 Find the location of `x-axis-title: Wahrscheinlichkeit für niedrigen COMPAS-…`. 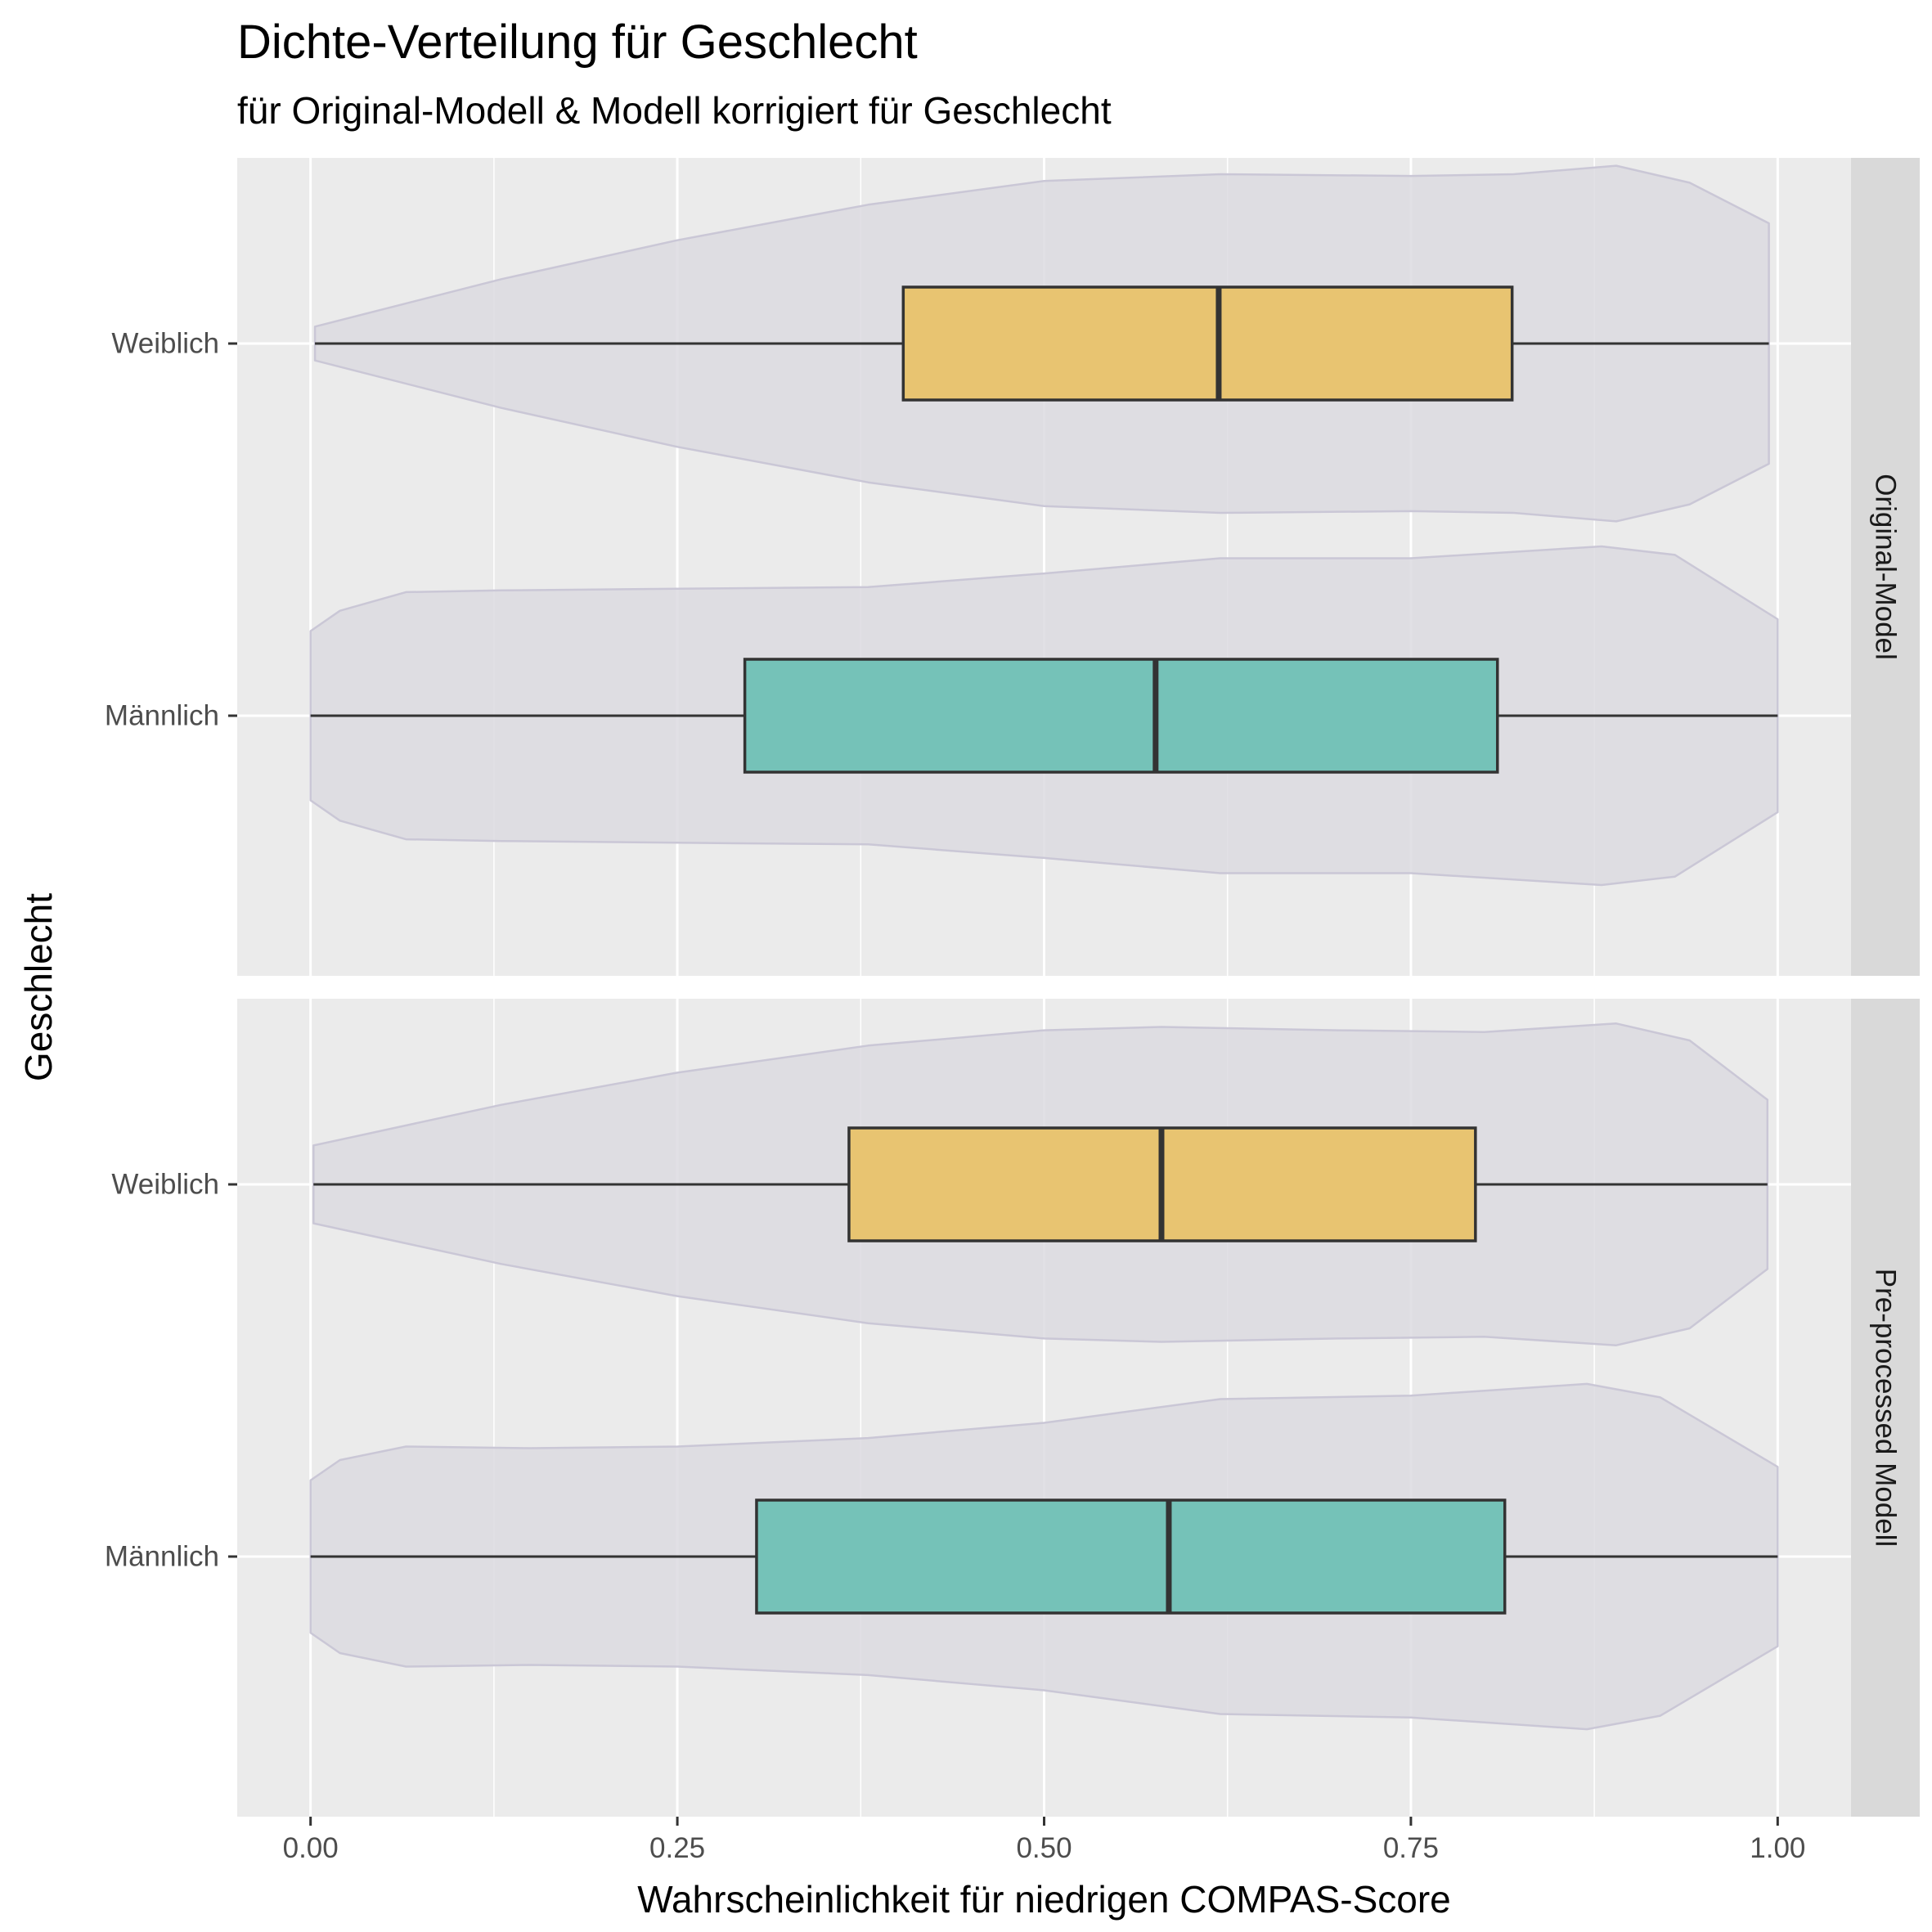

x-axis-title: Wahrscheinlichkeit für niedrigen COMPAS-… is located at coordinates (1043, 1900).